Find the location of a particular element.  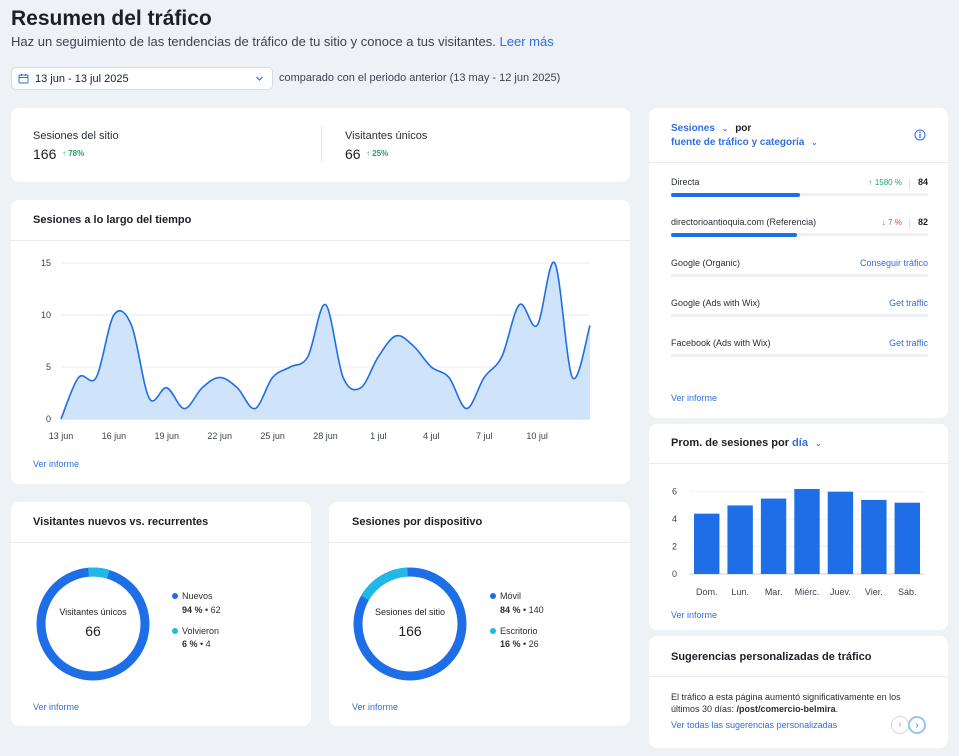

visitors-change: ↑ 25% is located at coordinates (377, 153).